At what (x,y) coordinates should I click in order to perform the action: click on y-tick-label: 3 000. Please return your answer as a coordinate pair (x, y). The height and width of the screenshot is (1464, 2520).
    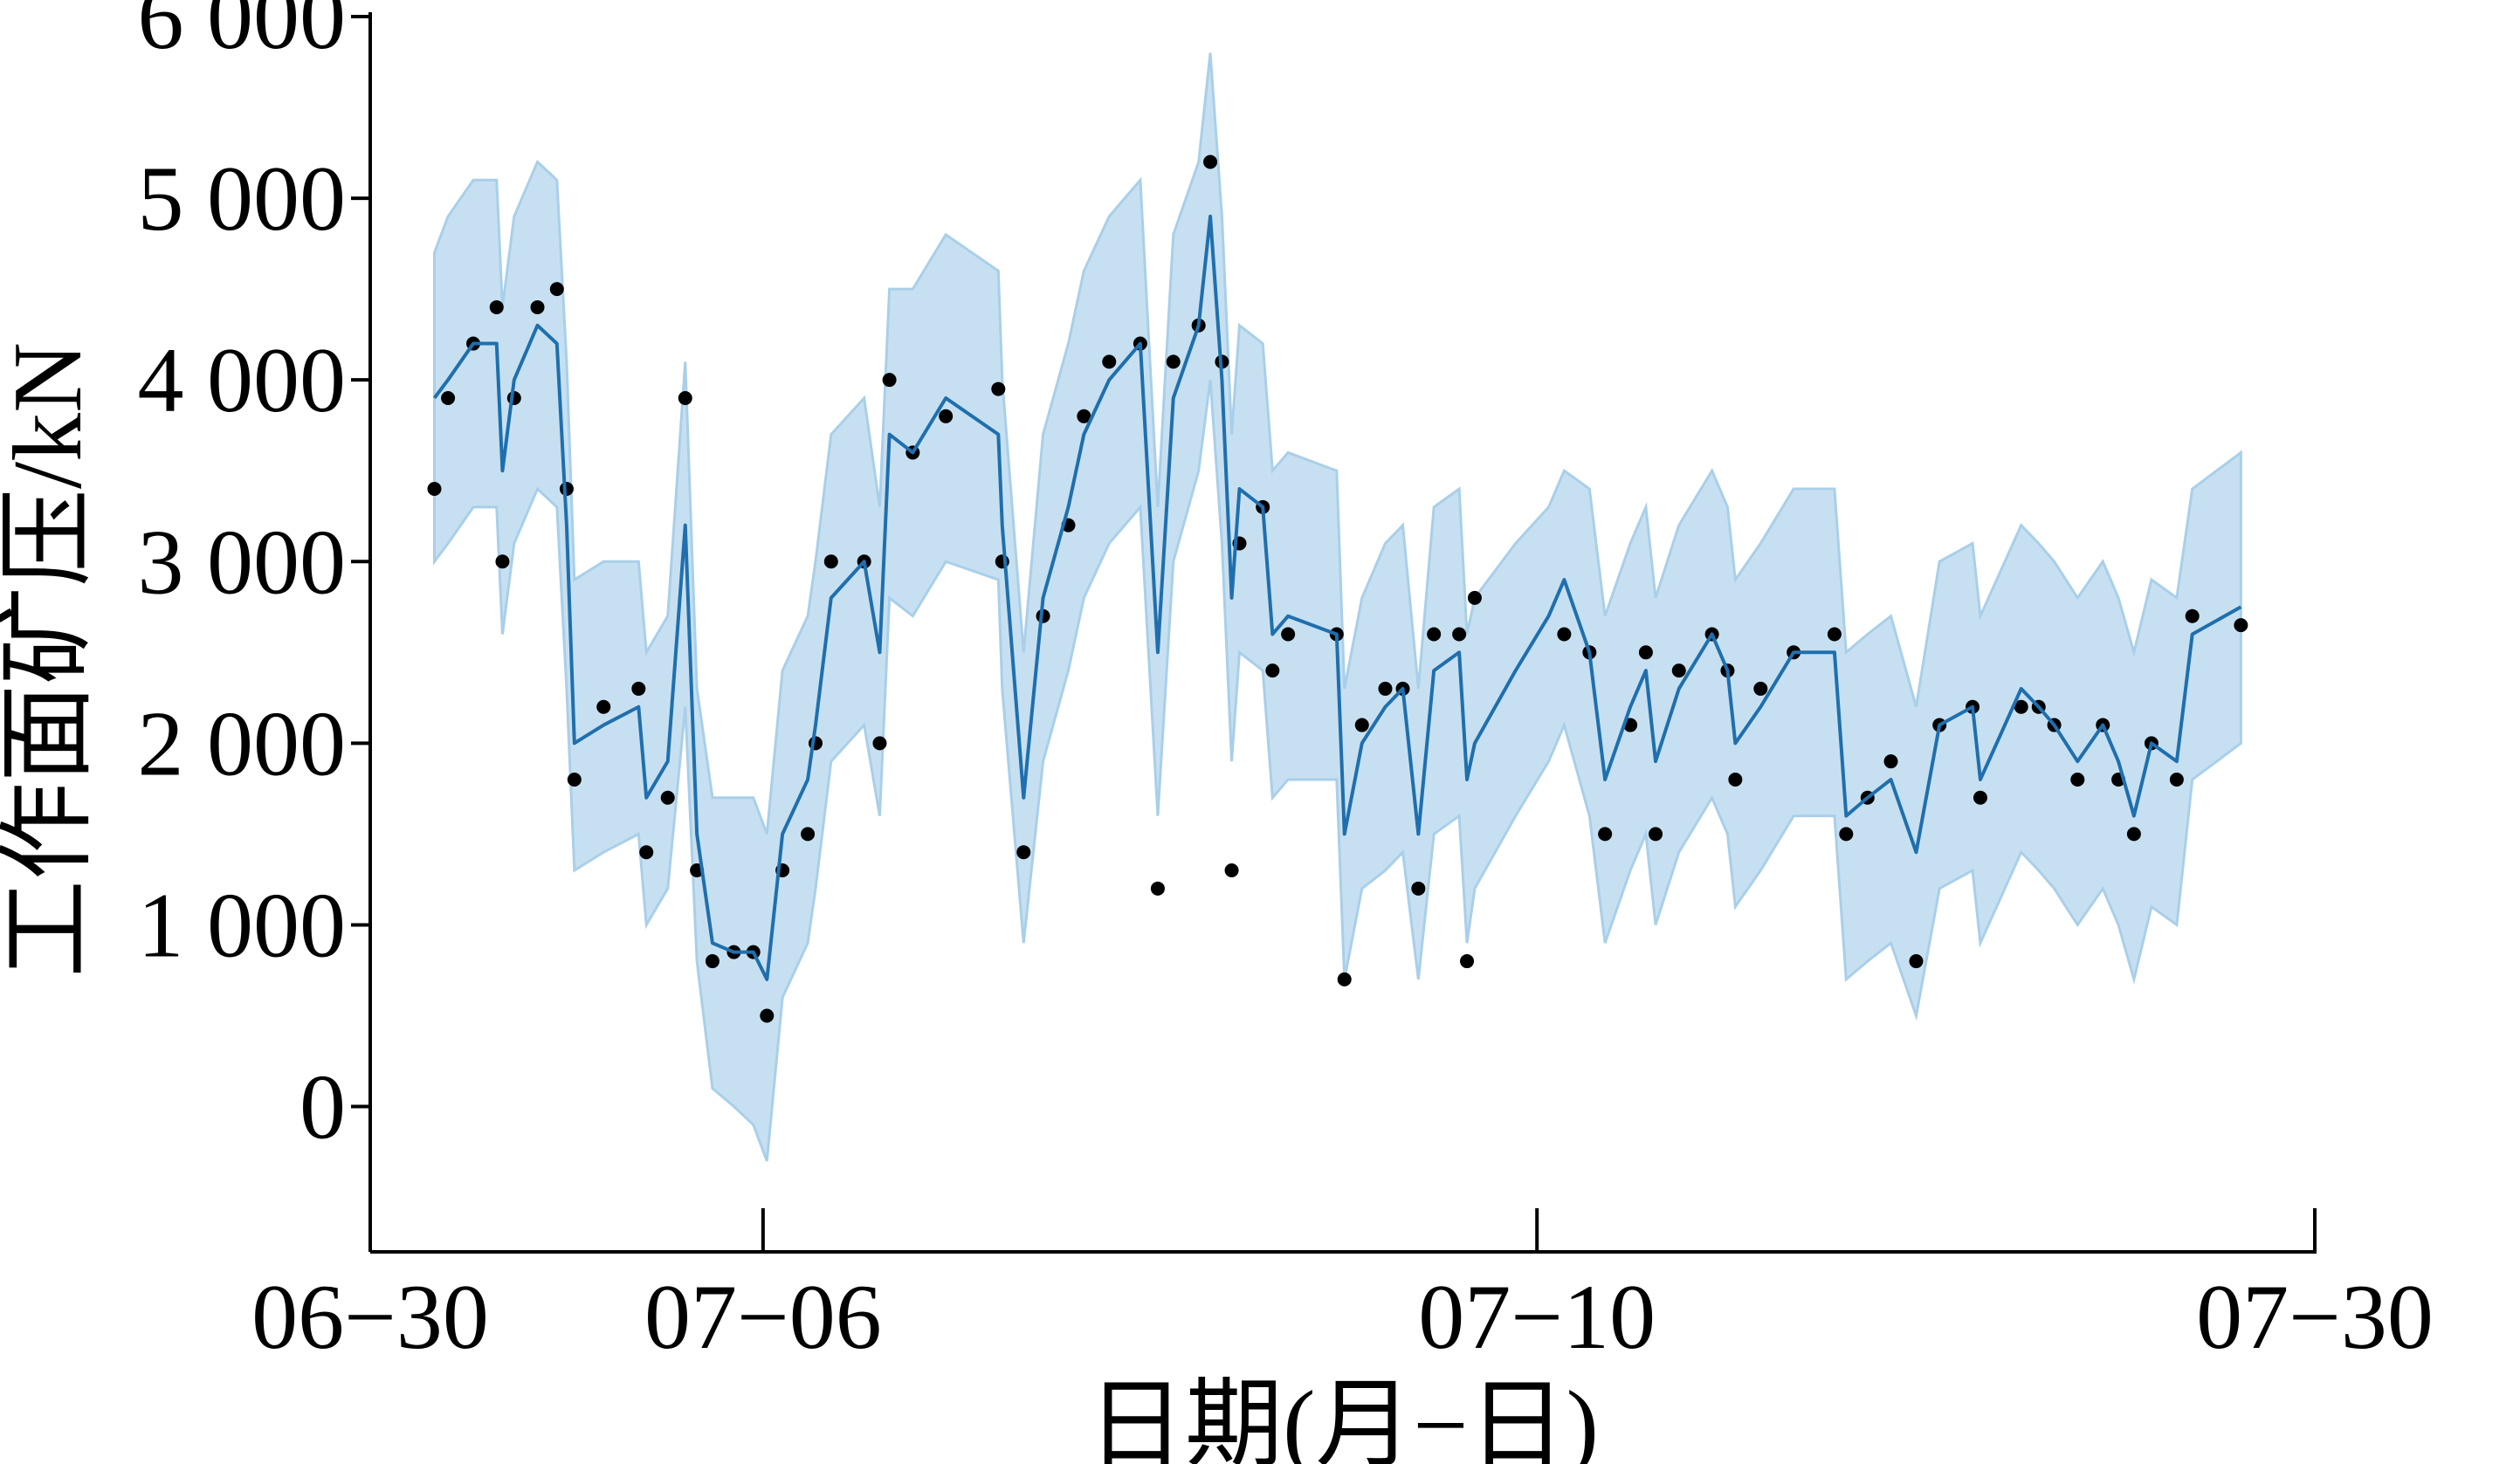
    Looking at the image, I should click on (242, 562).